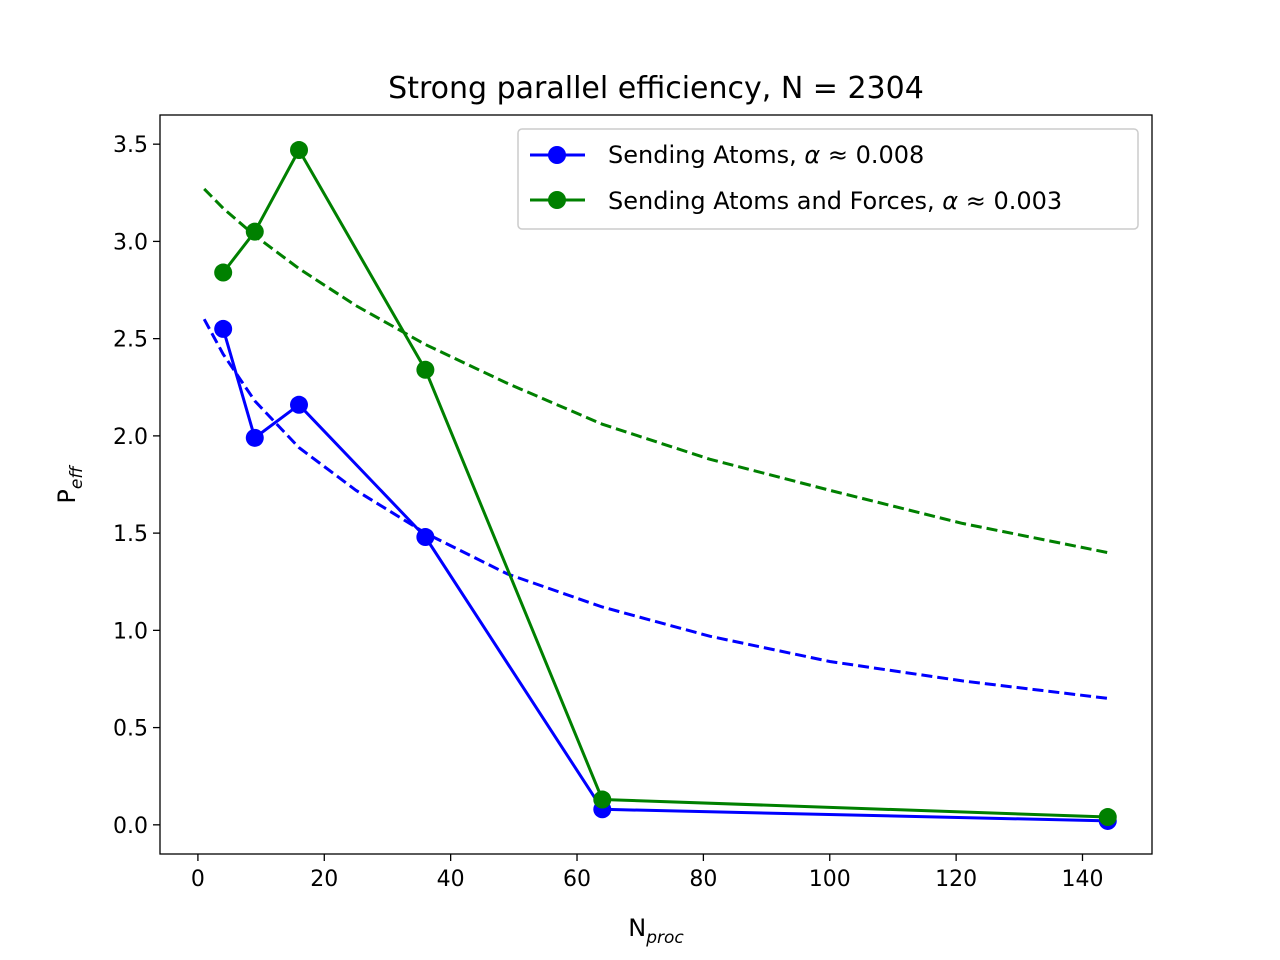 Image resolution: width=1280 pixels, height=960 pixels. I want to click on legend-marker-sending-atoms-forces, so click(557, 200).